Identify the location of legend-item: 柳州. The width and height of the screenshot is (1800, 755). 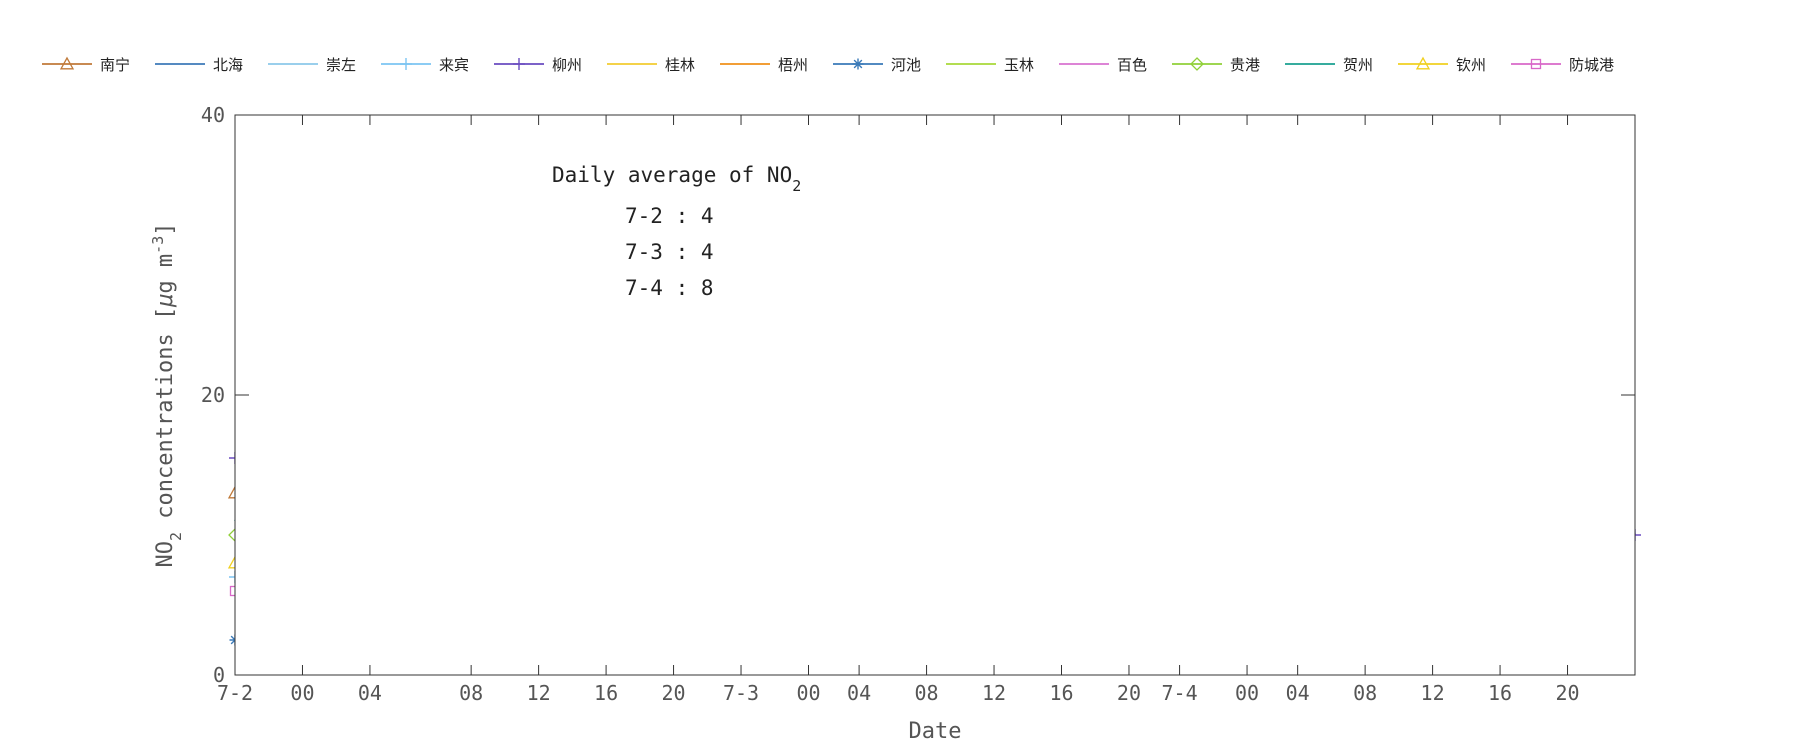
(538, 65).